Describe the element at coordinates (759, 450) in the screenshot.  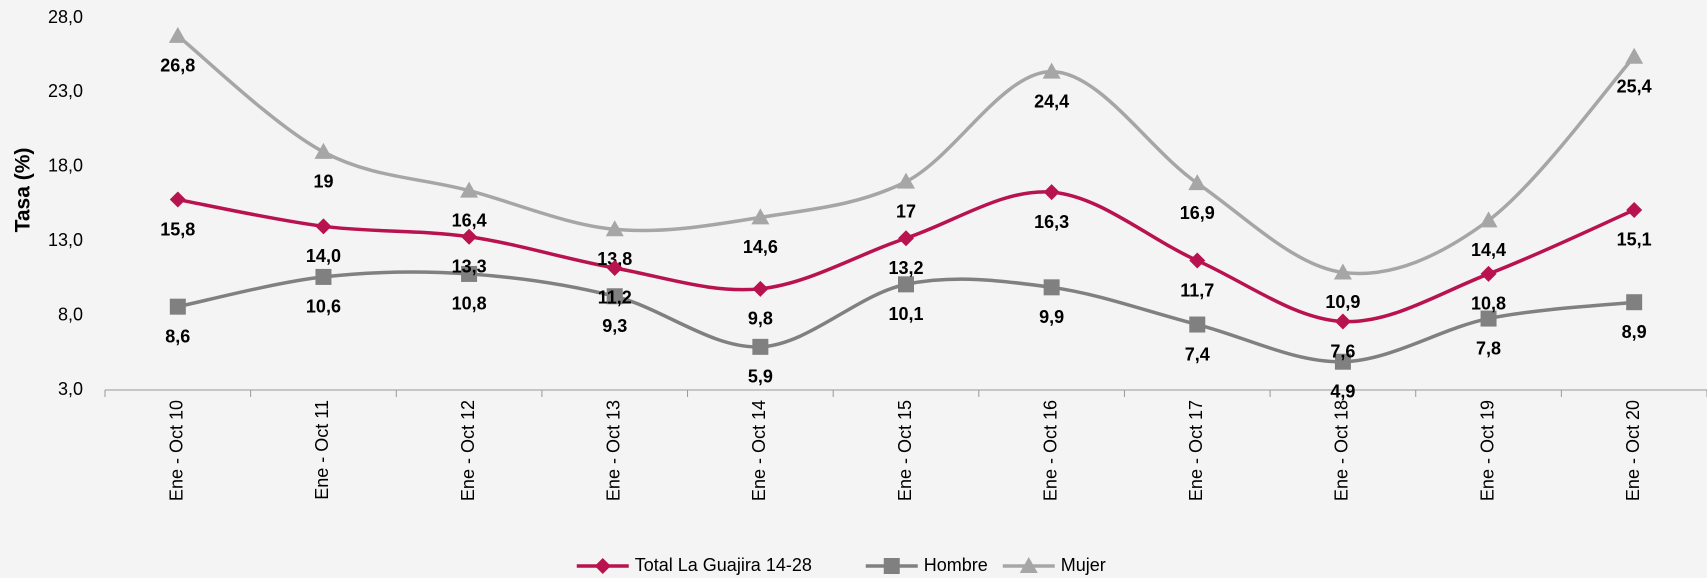
I see `x-tick-label: Ene - Oct 14` at that location.